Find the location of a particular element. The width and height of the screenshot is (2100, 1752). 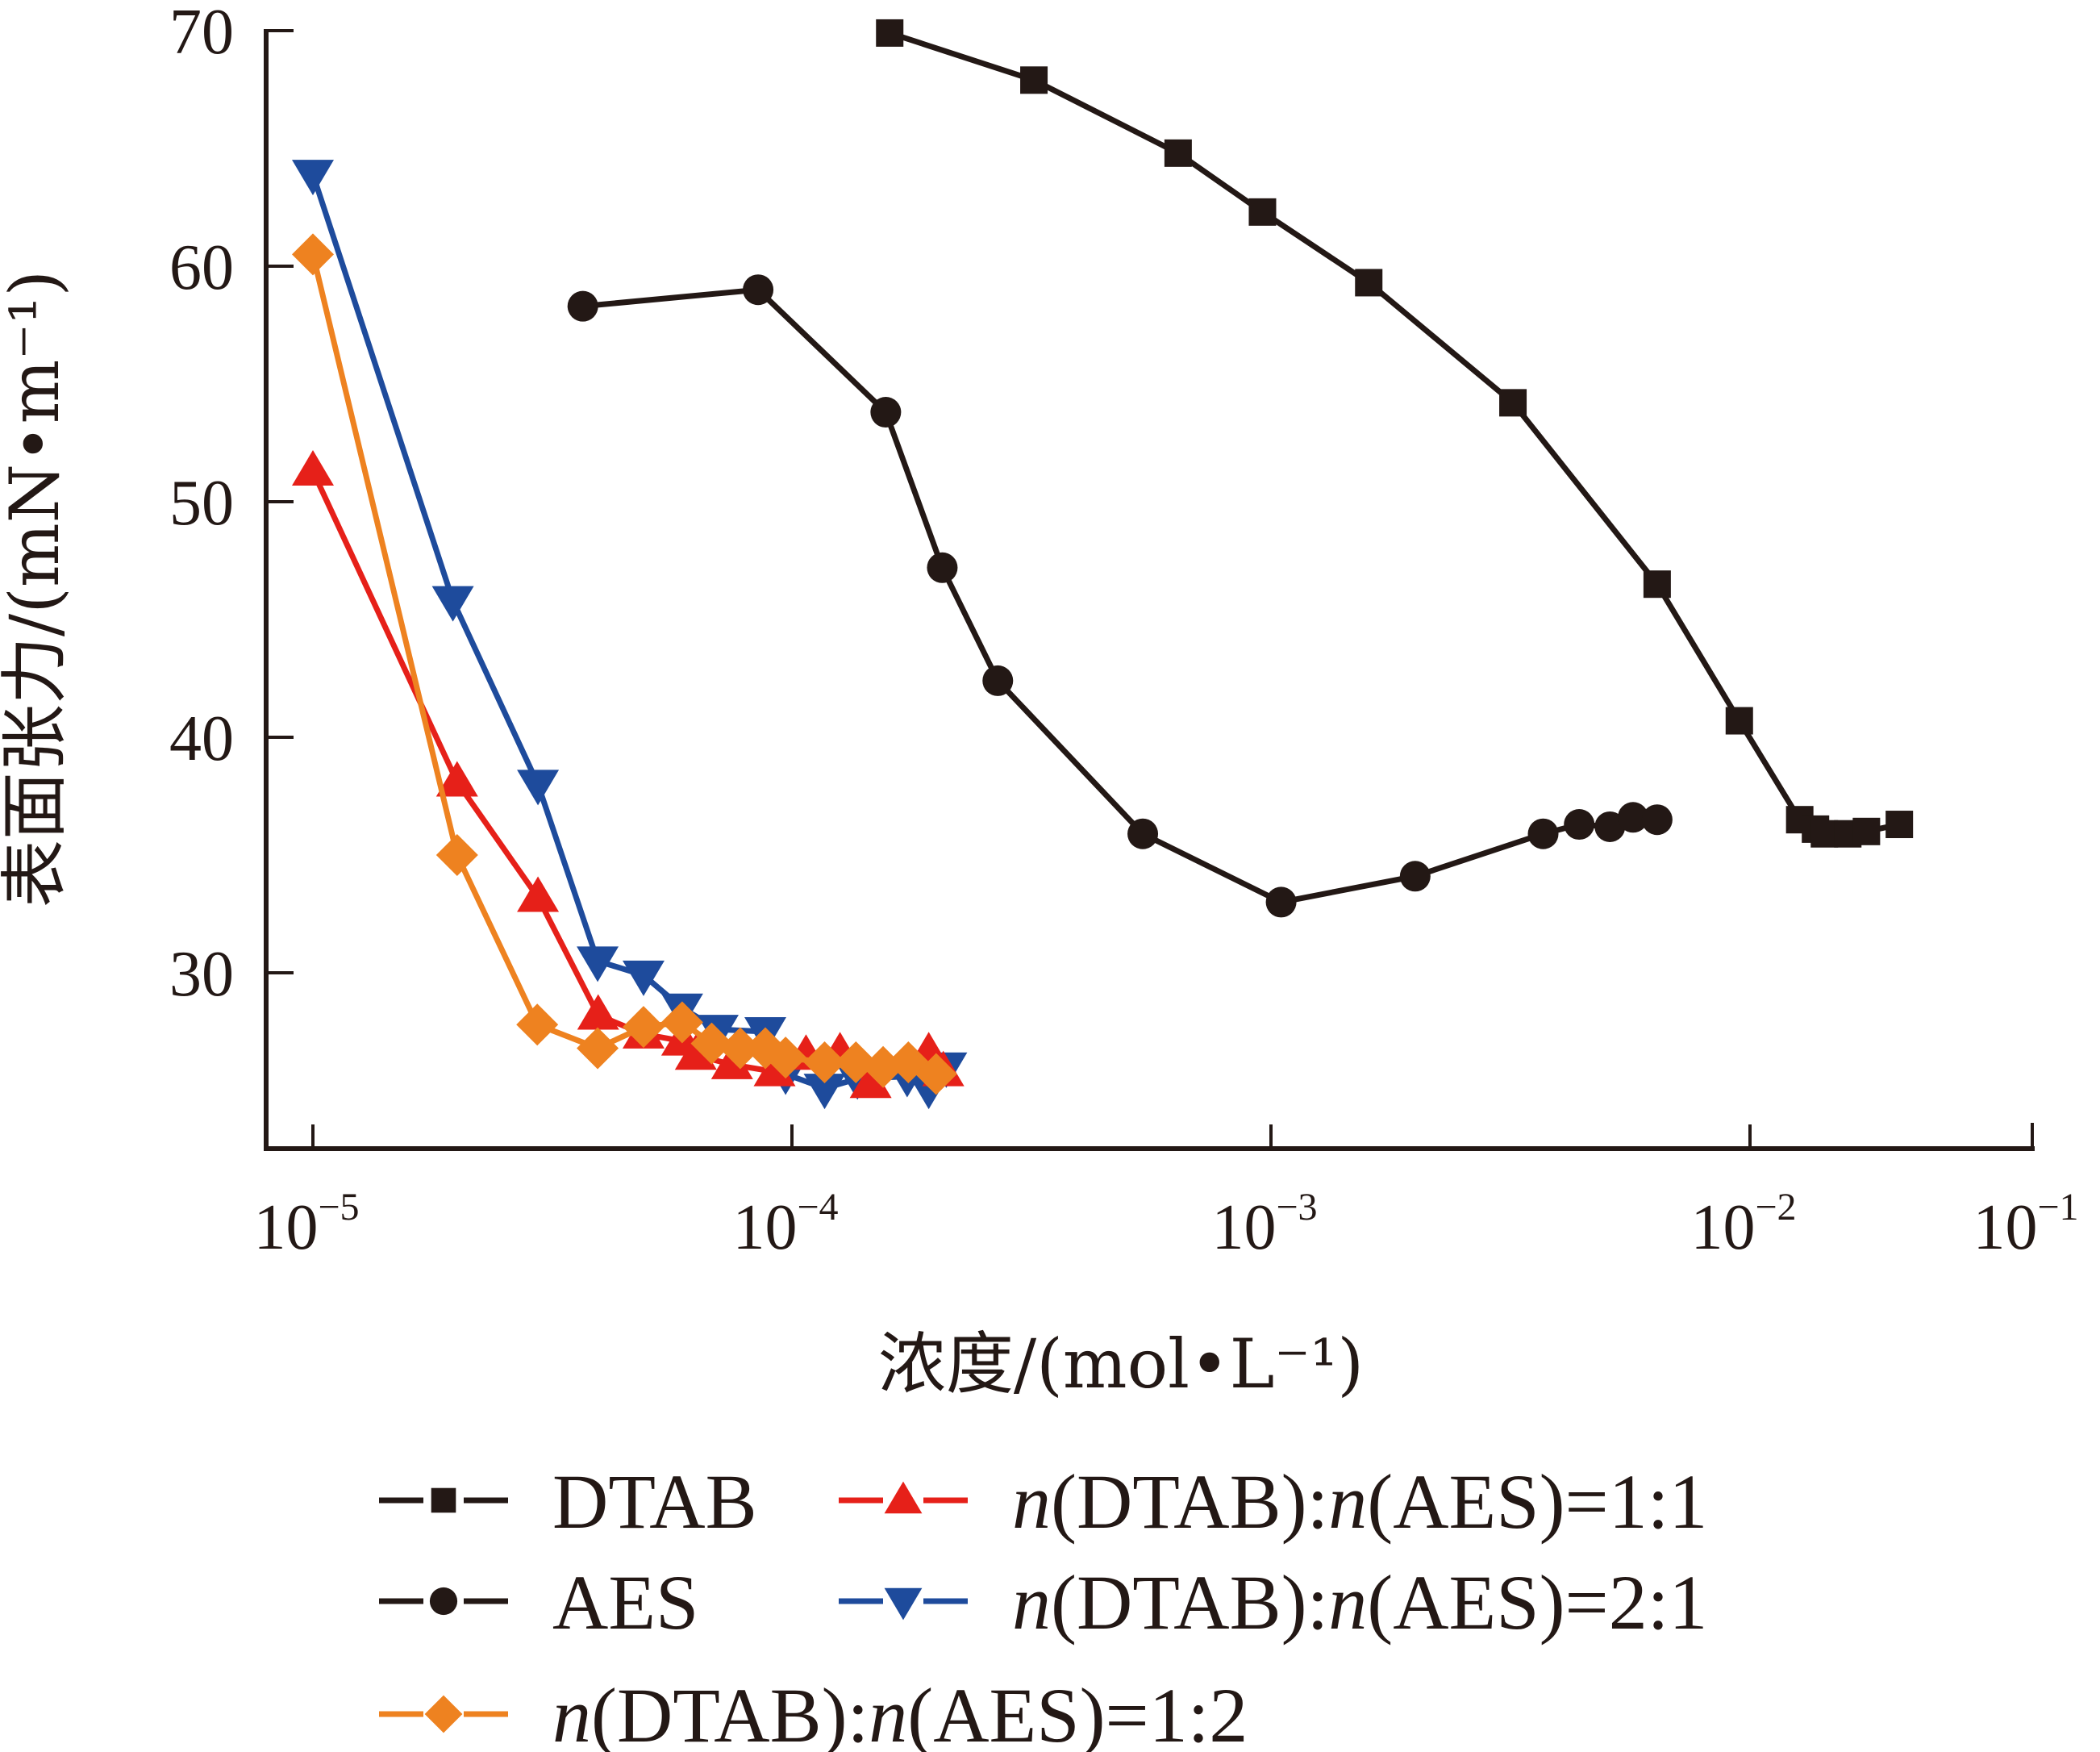

x-tick-label: 10⁻³ is located at coordinates (1264, 1224).